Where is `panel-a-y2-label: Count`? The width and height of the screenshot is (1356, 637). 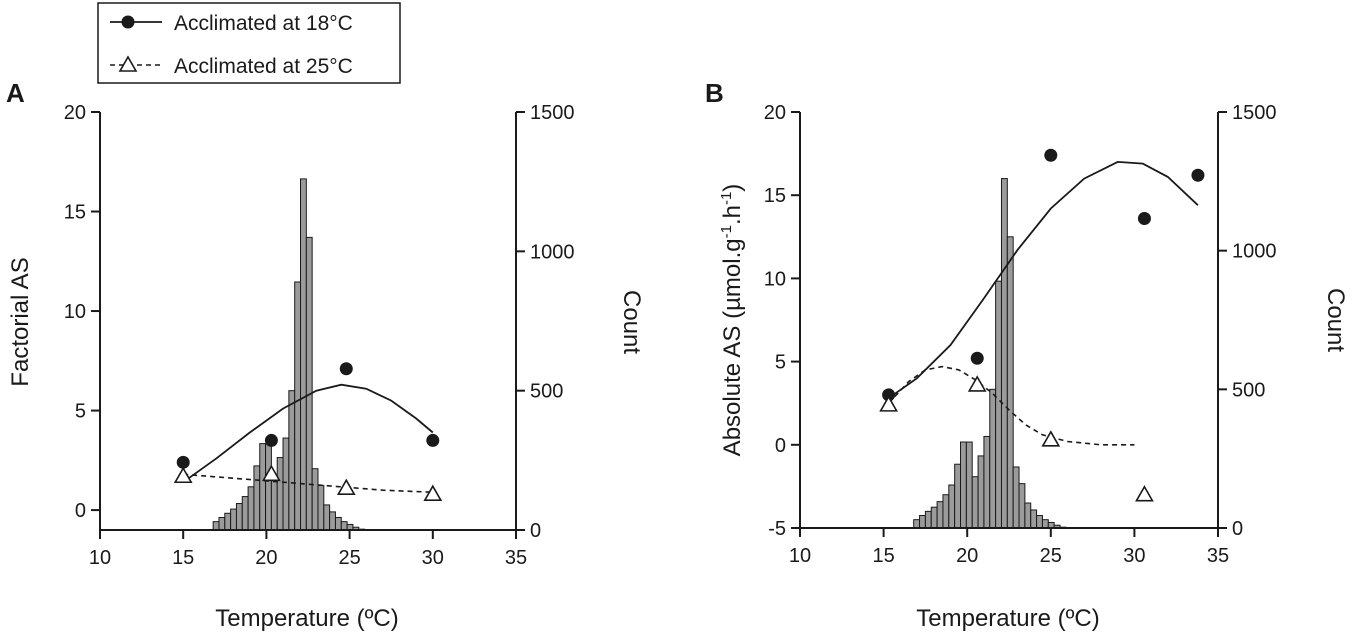 panel-a-y2-label: Count is located at coordinates (631, 322).